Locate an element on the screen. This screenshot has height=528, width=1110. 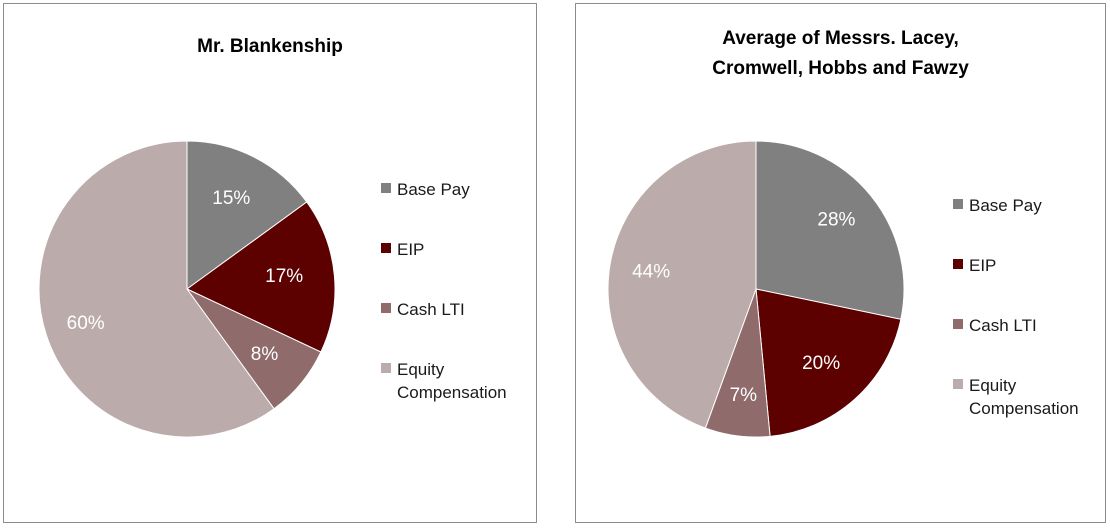
data-label-base-pay: 15% is located at coordinates (231, 198).